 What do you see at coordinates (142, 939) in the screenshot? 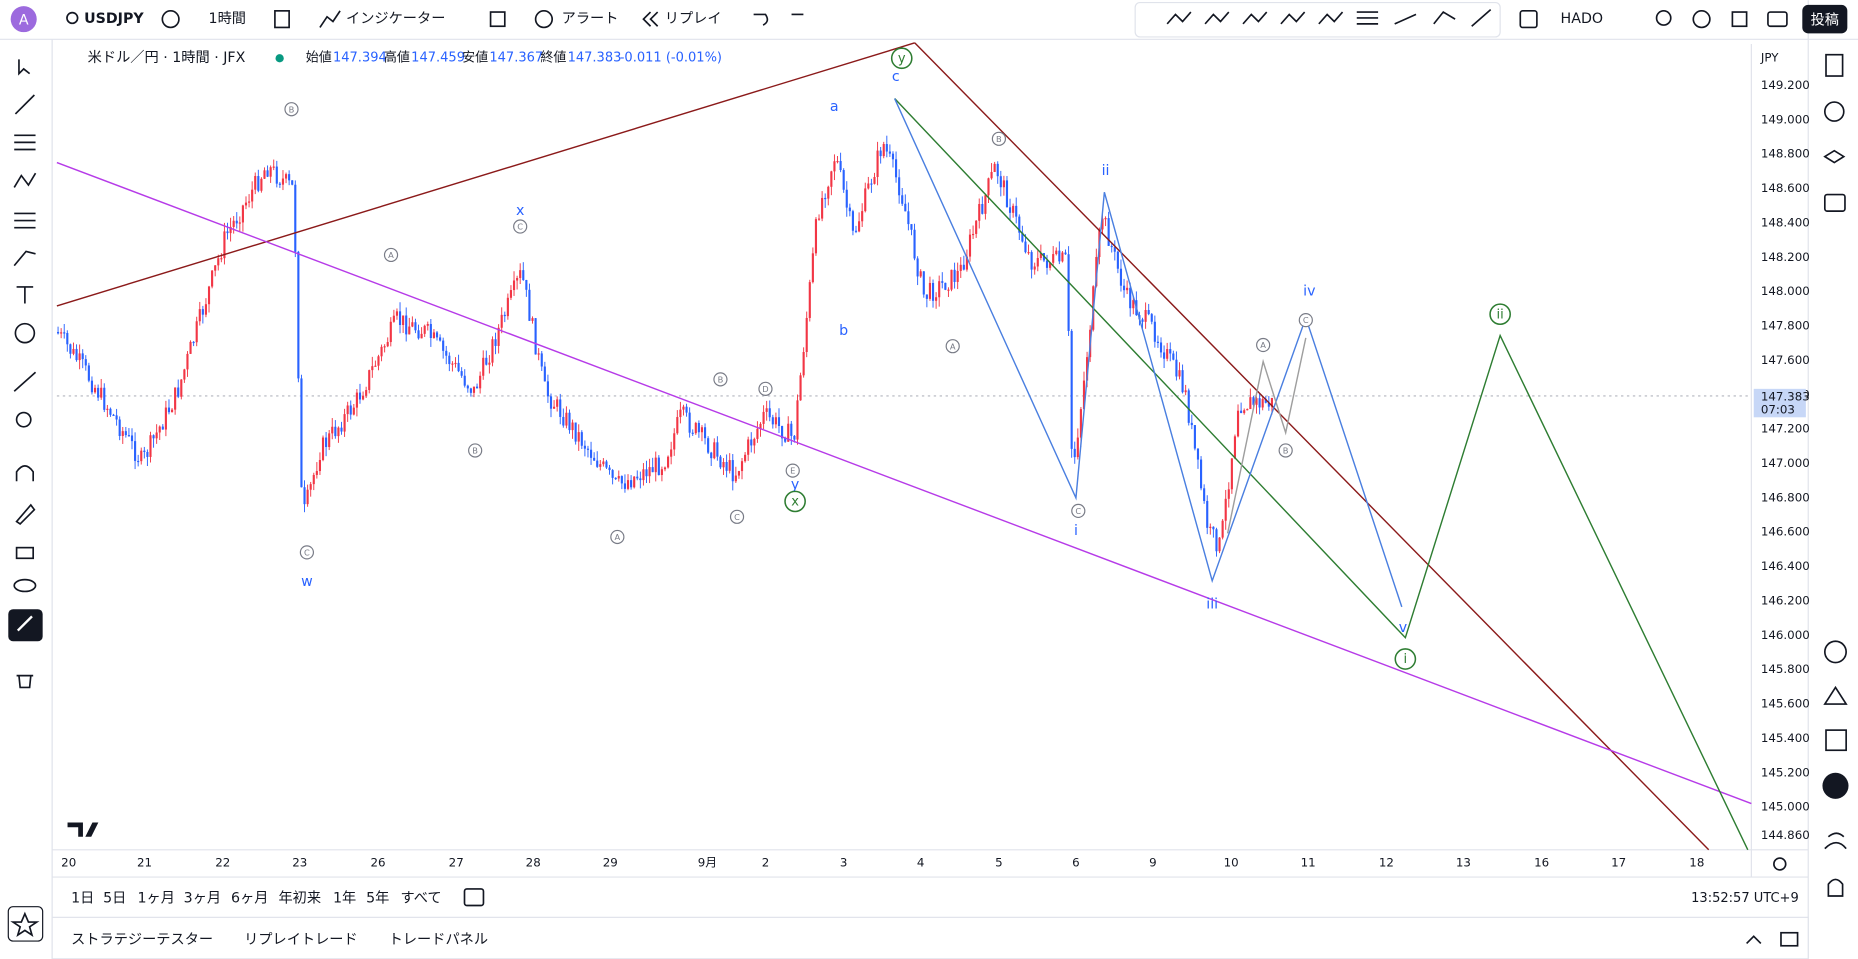
I see `panel-tab: ストラテジーテスター` at bounding box center [142, 939].